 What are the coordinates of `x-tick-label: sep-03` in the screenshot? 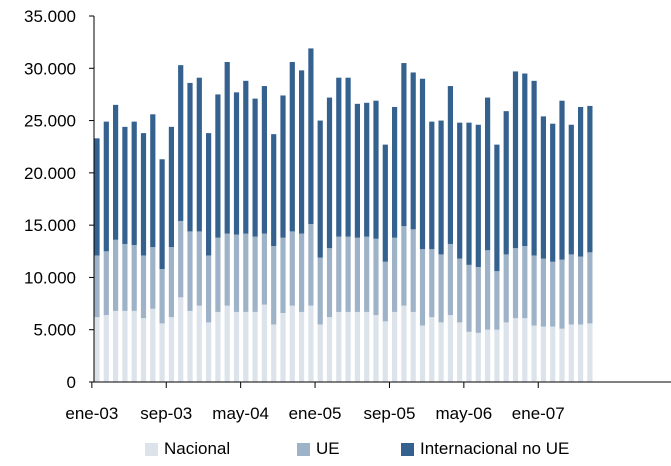 It's located at (166, 413).